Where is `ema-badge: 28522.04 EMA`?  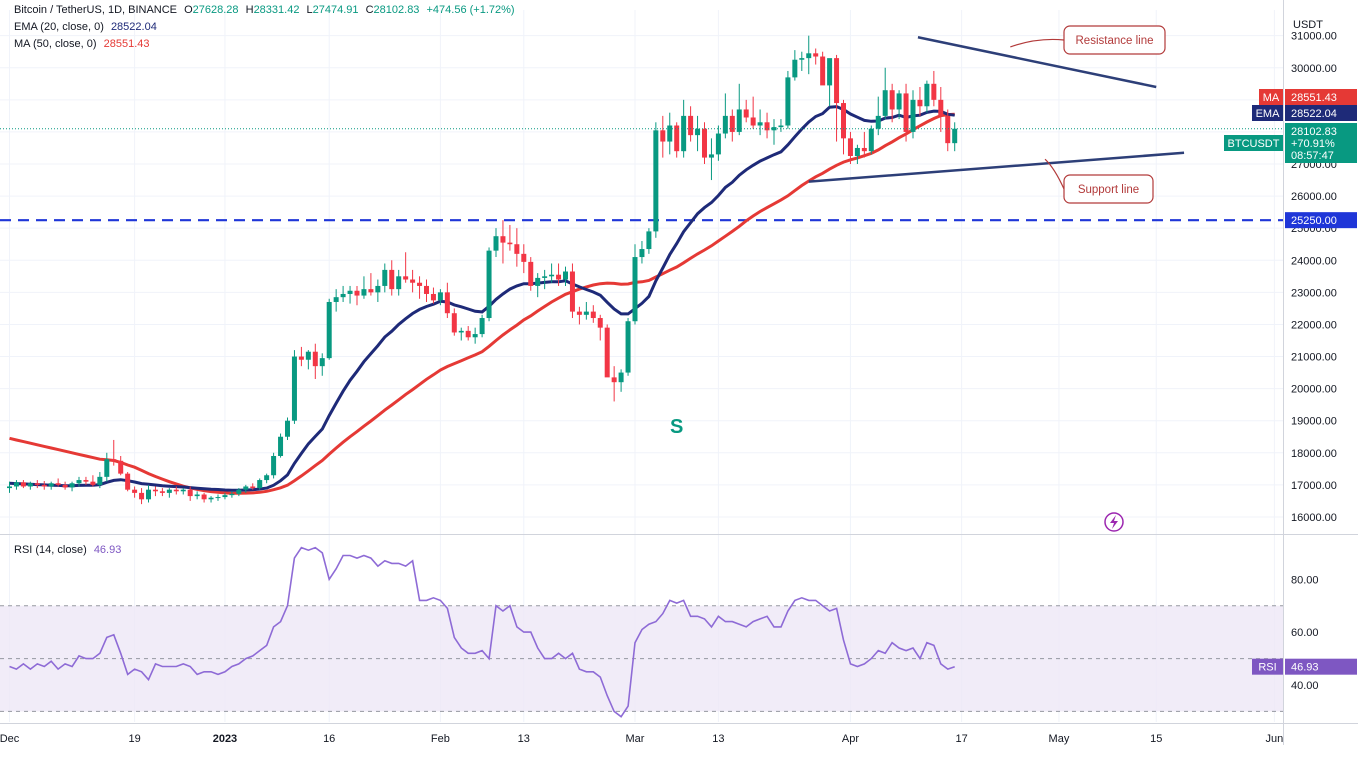
ema-badge: 28522.04 EMA is located at coordinates (1304, 113).